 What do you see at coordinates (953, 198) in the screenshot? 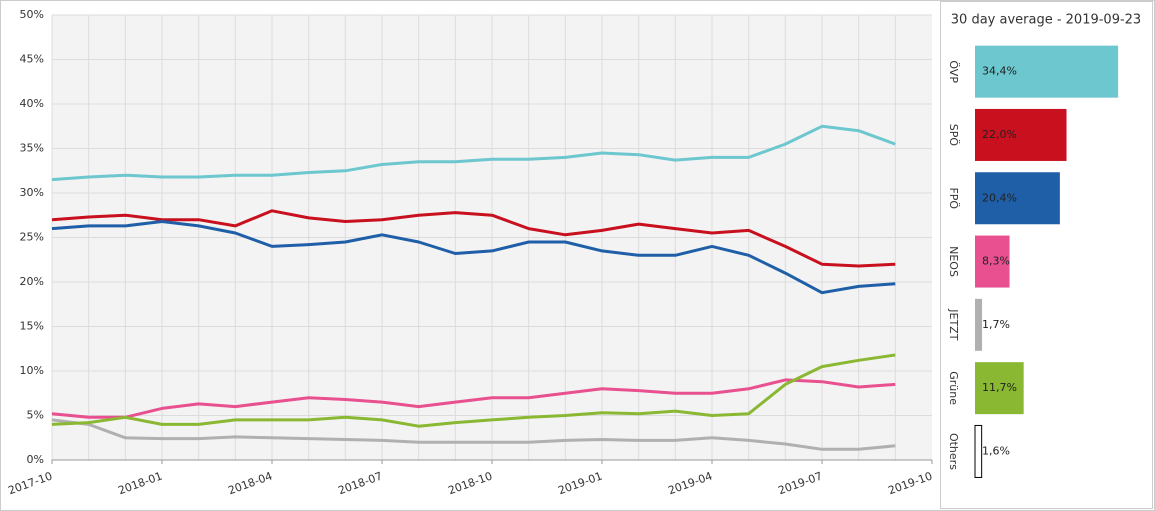
I see `category-label: FPÖ` at bounding box center [953, 198].